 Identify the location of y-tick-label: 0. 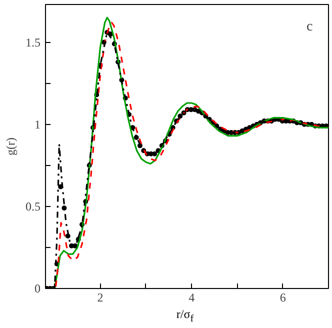
(37, 289).